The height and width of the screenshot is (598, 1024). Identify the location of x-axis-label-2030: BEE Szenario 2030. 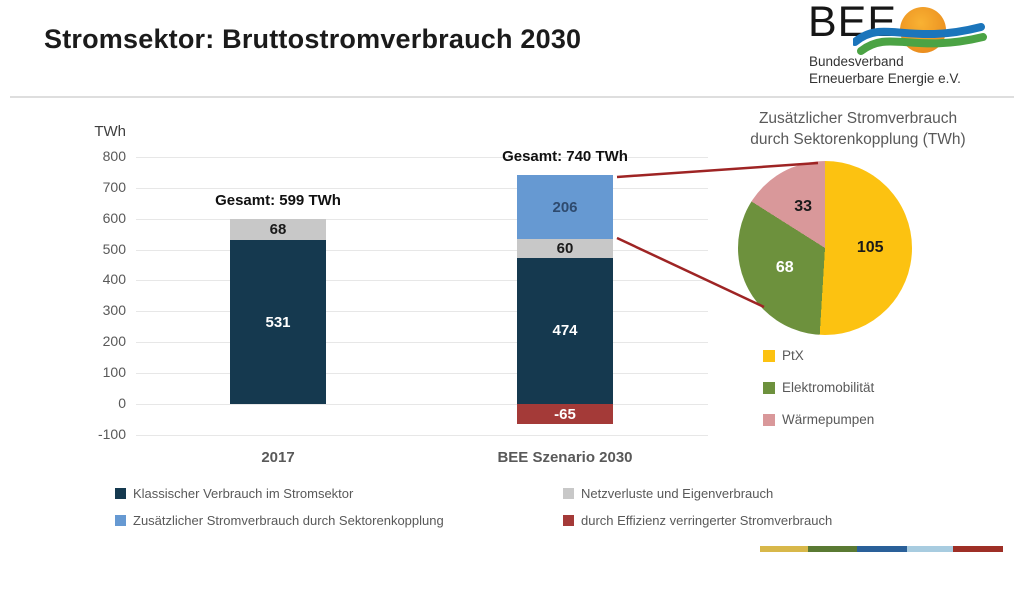
(565, 457).